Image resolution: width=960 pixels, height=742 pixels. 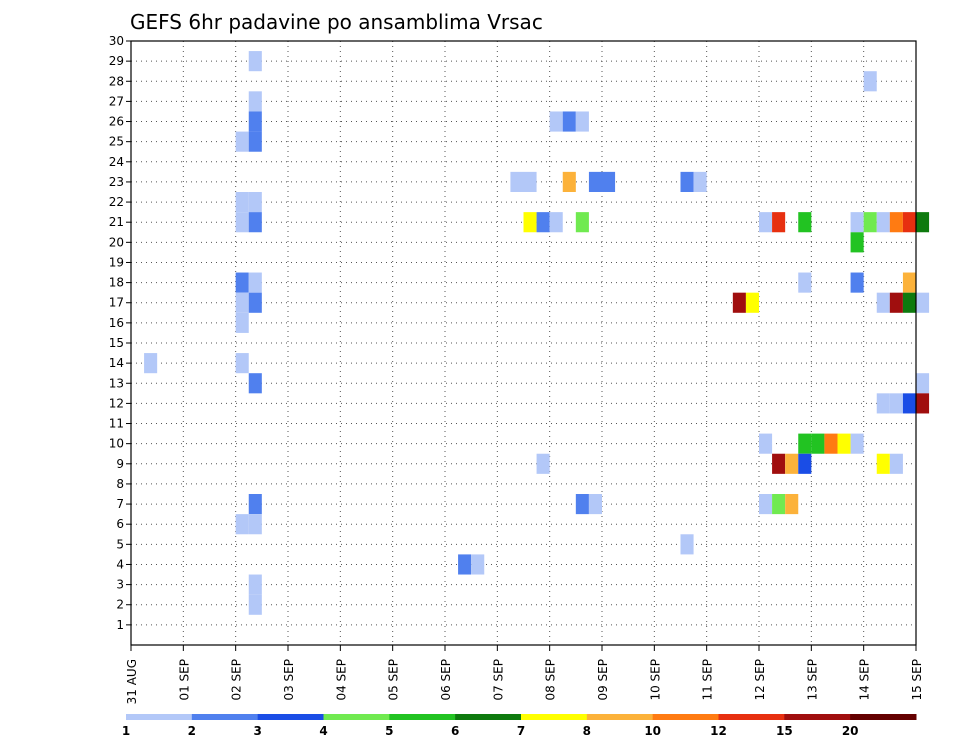 What do you see at coordinates (289, 680) in the screenshot?
I see `x-tick-label: 03 SEP` at bounding box center [289, 680].